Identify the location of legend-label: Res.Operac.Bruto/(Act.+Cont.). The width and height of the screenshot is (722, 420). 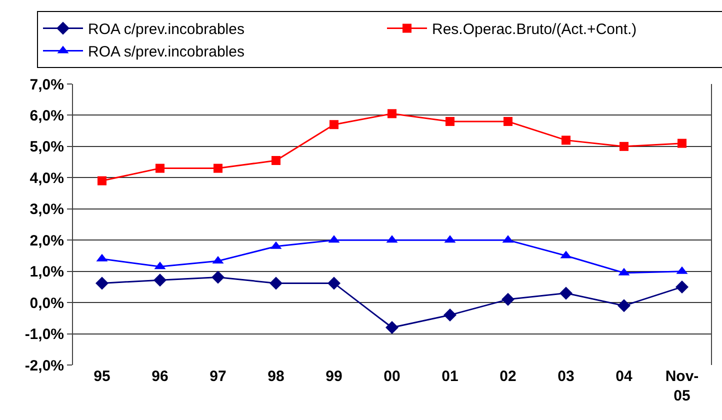
(534, 29).